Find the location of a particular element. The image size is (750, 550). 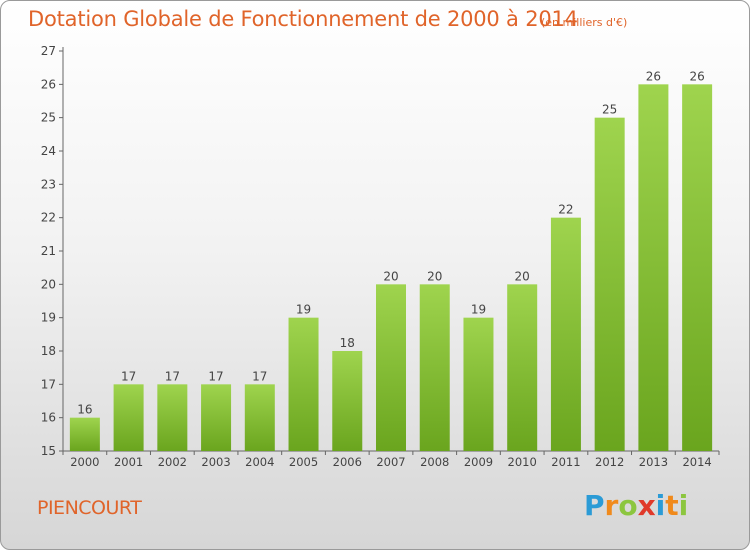

y-tick-label: 15 is located at coordinates (48, 451).